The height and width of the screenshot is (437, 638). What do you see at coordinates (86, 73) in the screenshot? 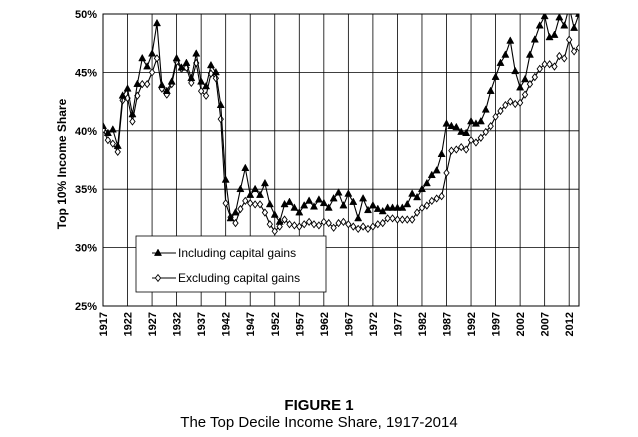
I see `y-tick-label: 45%` at bounding box center [86, 73].